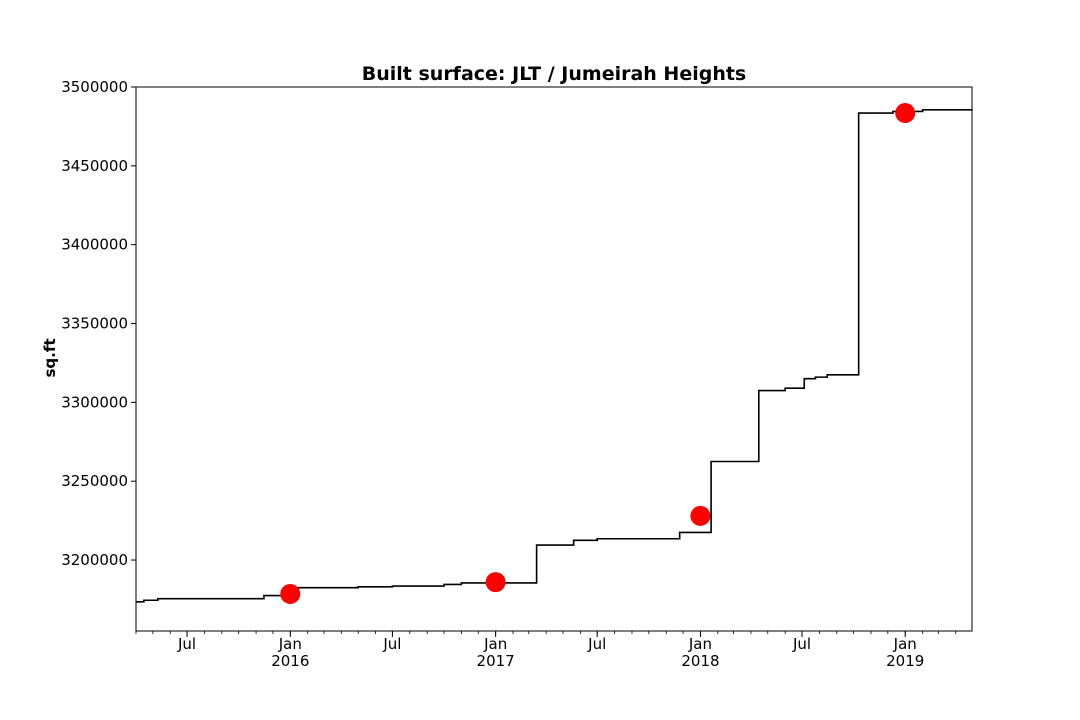  I want to click on y-tick-label-3350000: 3350000, so click(94, 324).